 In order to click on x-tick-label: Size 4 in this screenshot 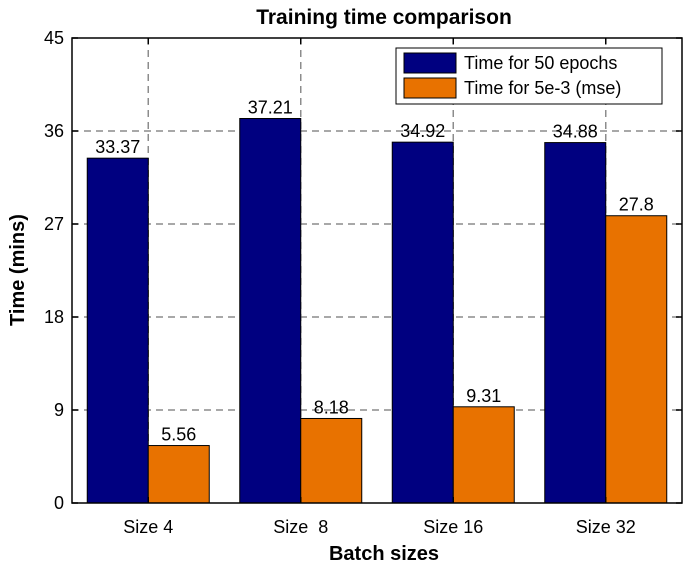, I will do `click(148, 527)`.